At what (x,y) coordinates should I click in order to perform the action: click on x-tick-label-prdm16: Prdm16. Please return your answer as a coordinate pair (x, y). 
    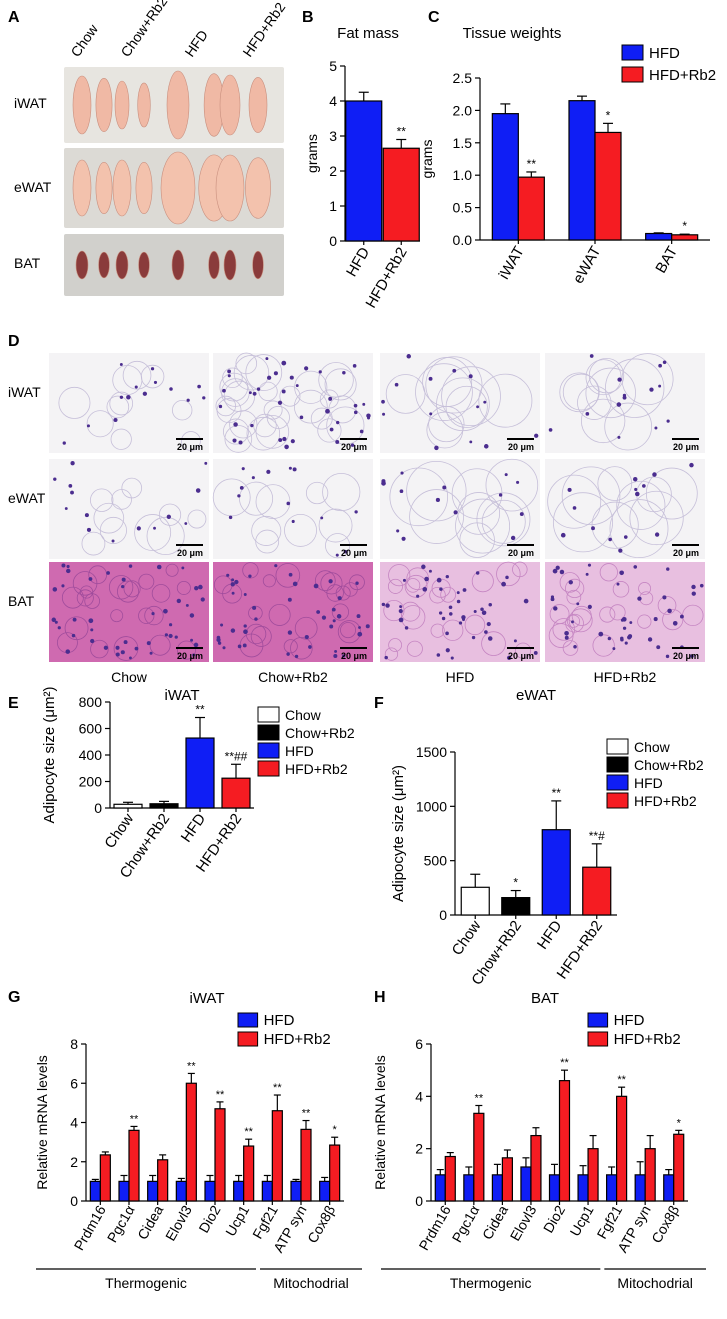
    Looking at the image, I should click on (90, 1227).